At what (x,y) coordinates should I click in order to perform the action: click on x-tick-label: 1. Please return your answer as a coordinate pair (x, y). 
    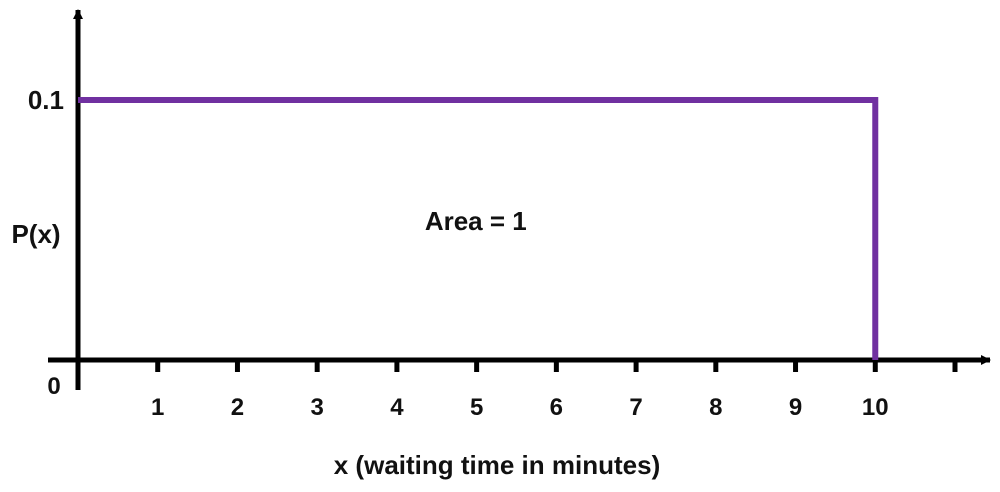
    Looking at the image, I should click on (157, 407).